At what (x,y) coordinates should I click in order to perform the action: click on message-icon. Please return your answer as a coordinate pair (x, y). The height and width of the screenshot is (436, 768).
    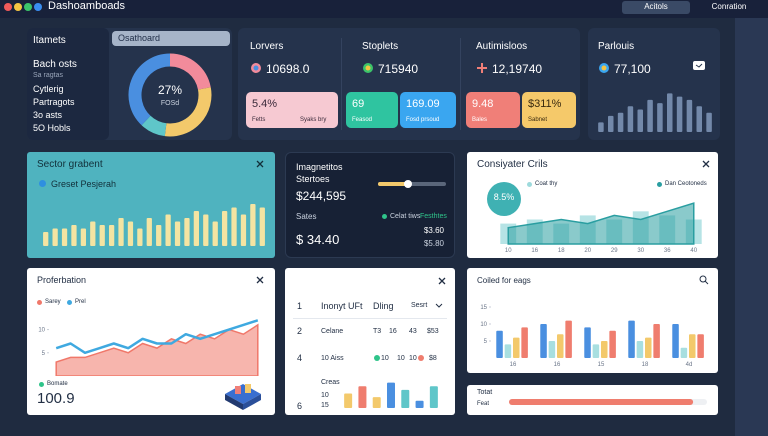
    Looking at the image, I should click on (699, 66).